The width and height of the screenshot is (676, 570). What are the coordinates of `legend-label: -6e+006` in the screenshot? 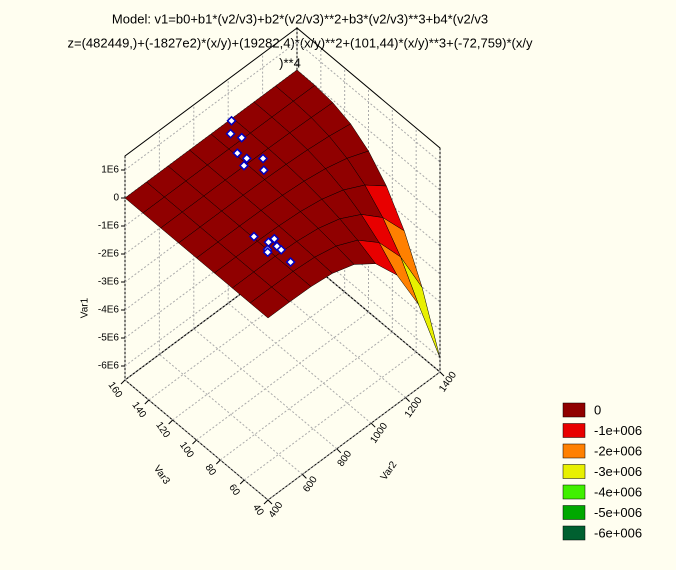 It's located at (618, 532).